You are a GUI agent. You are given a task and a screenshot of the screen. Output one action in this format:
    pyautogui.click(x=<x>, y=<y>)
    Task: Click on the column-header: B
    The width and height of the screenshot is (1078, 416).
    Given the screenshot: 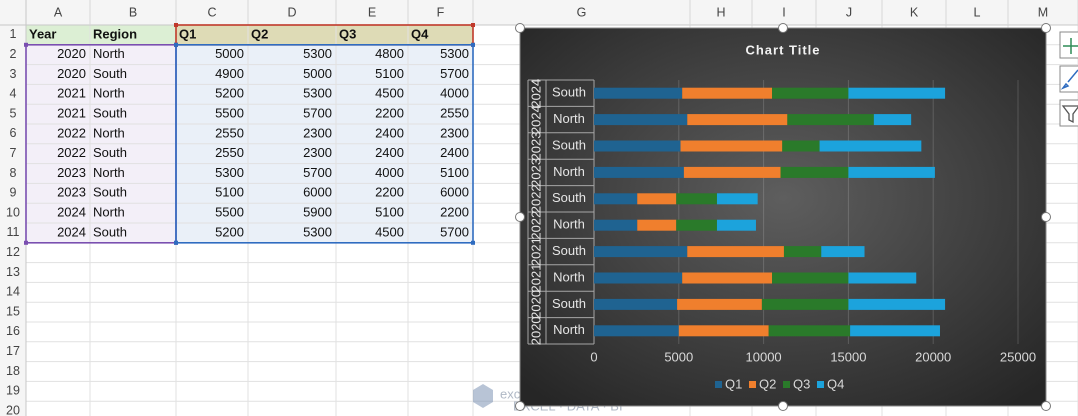 What is the action you would take?
    pyautogui.click(x=133, y=12)
    